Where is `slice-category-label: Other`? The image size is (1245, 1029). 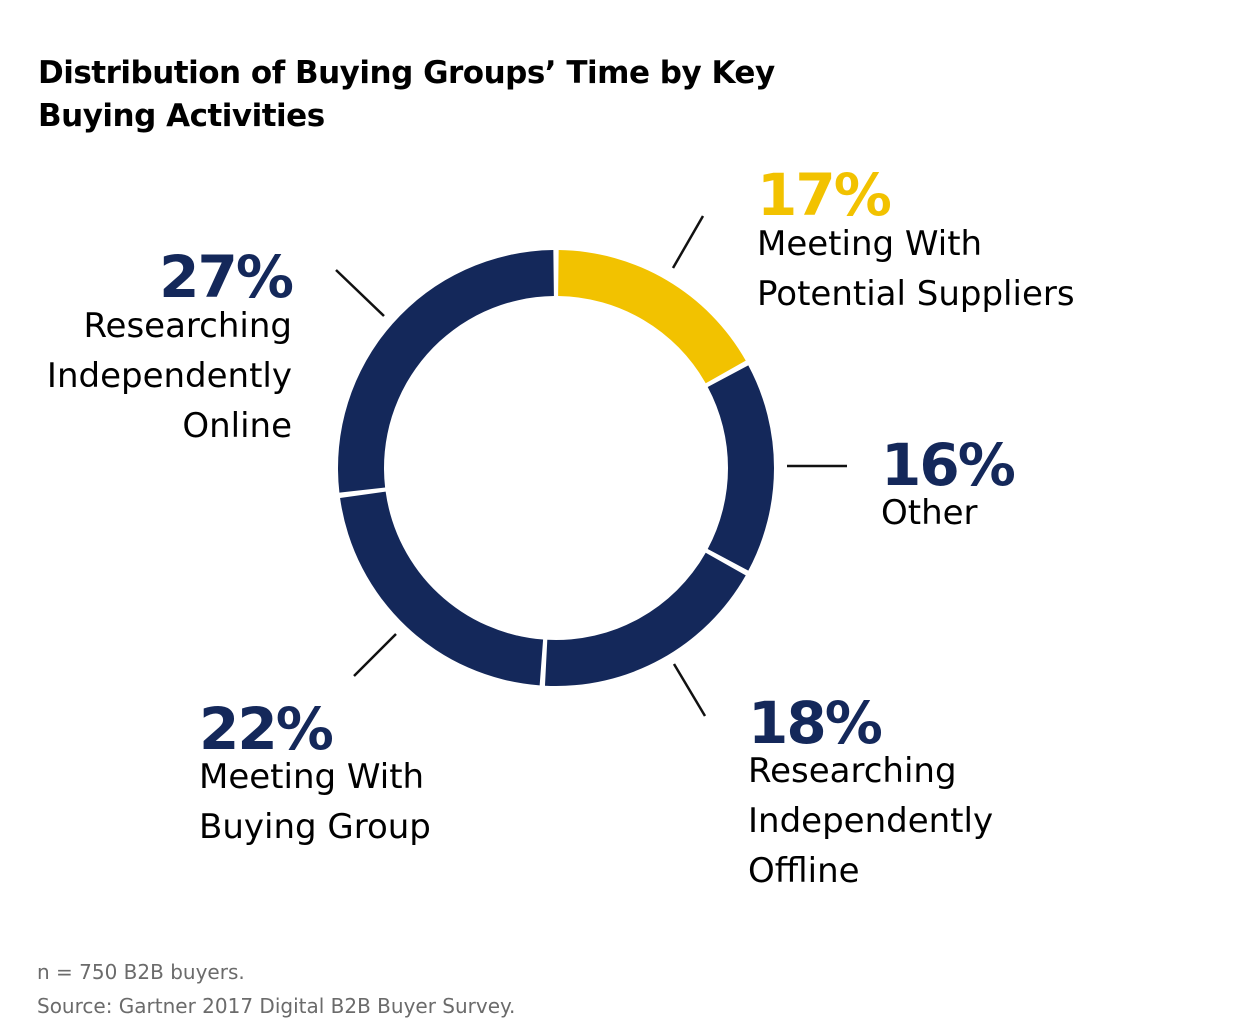
slice-category-label: Other is located at coordinates (929, 513).